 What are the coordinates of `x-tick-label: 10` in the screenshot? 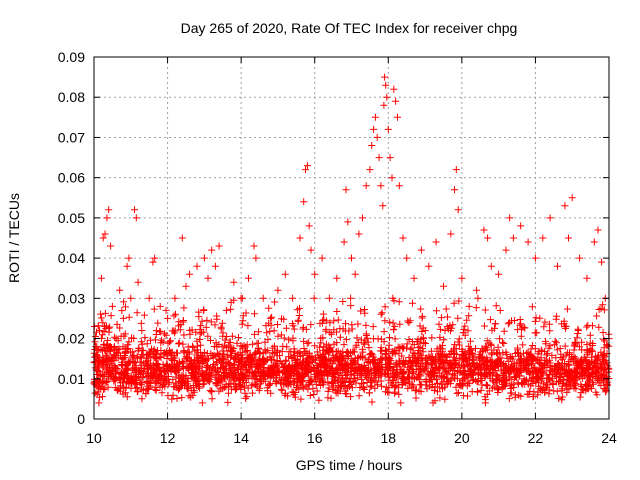 It's located at (94, 438).